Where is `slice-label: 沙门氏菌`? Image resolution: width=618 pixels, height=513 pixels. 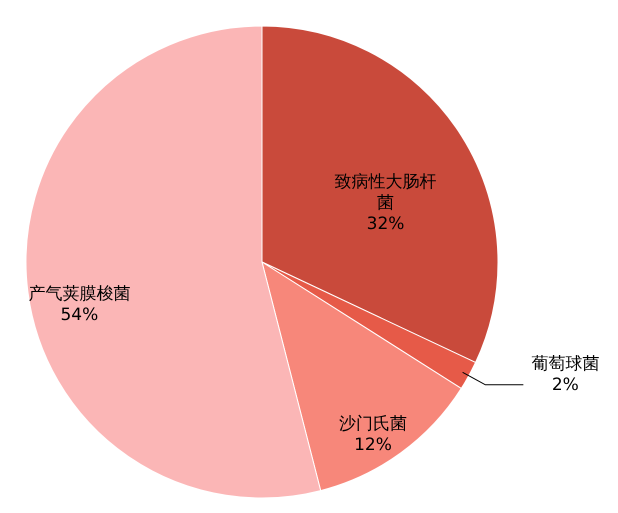 slice-label: 沙门氏菌 is located at coordinates (372, 424).